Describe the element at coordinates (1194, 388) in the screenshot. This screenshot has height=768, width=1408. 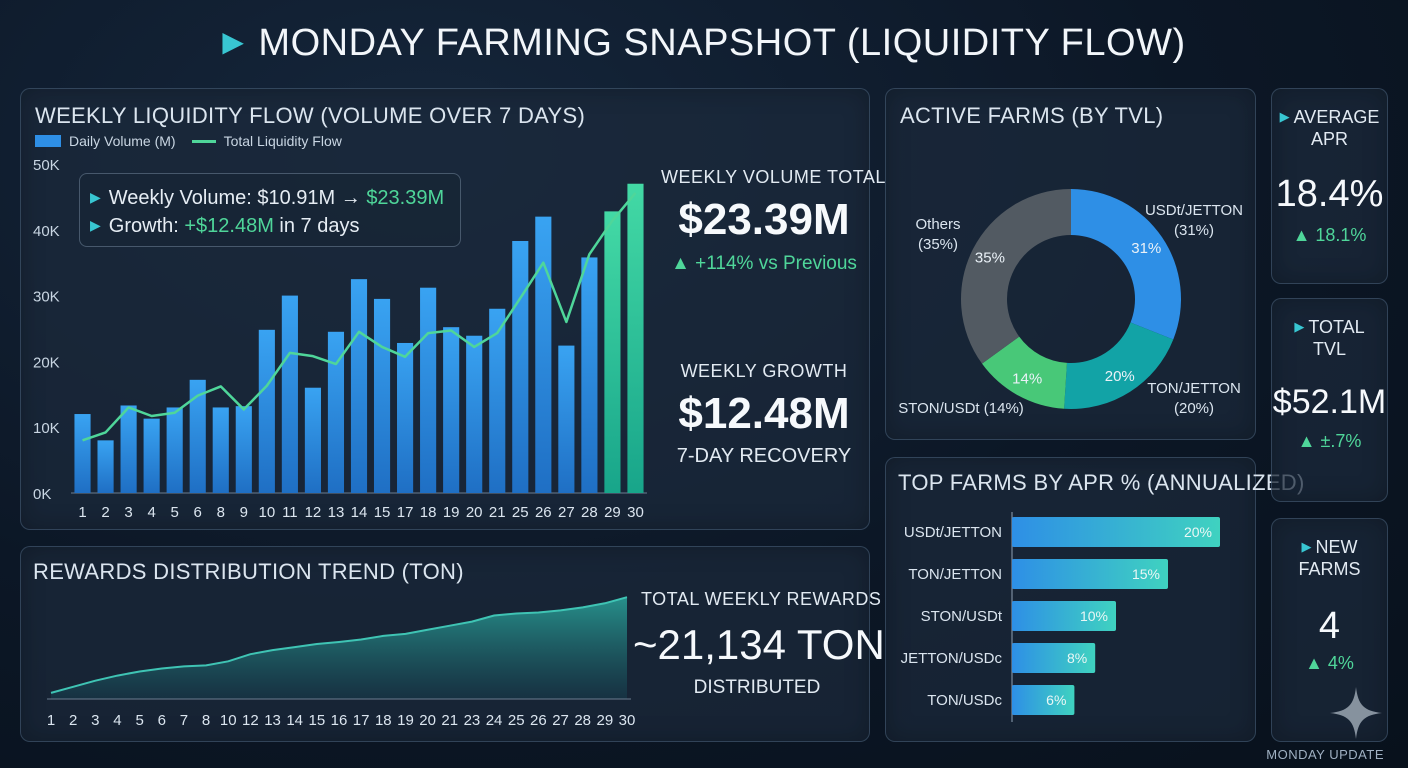
I see `slice-name-label: TON/JETTON` at that location.